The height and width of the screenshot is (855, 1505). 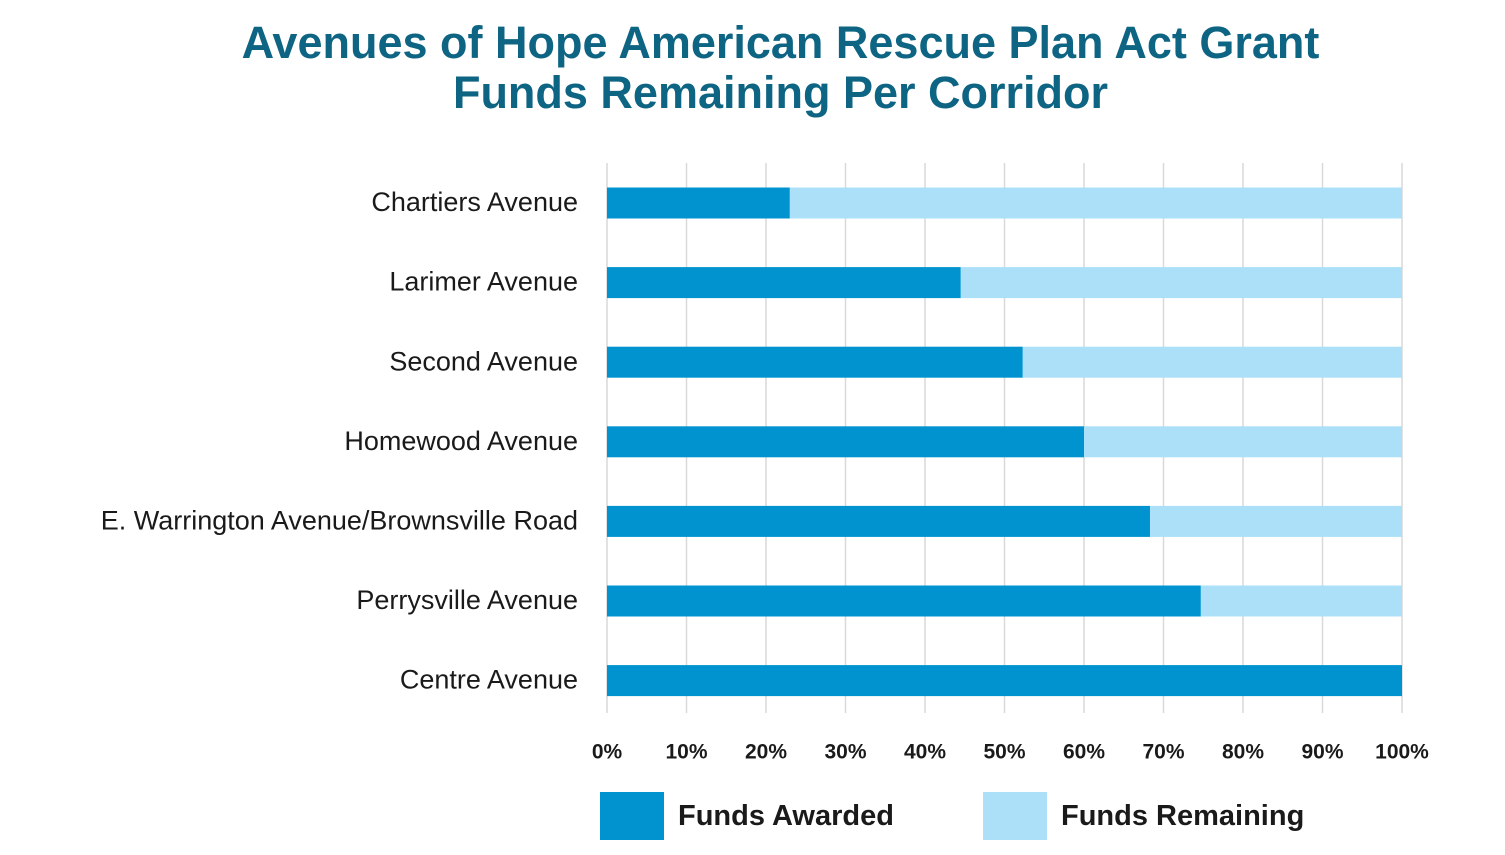 What do you see at coordinates (474, 202) in the screenshot?
I see `category-label: Chartiers Avenue` at bounding box center [474, 202].